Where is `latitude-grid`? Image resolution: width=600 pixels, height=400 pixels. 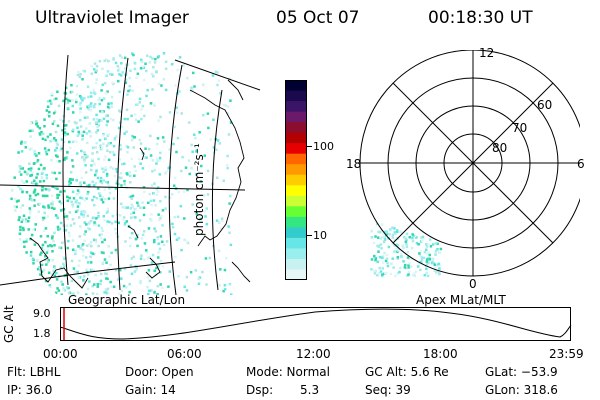
latitude-grid is located at coordinates (123, 235).